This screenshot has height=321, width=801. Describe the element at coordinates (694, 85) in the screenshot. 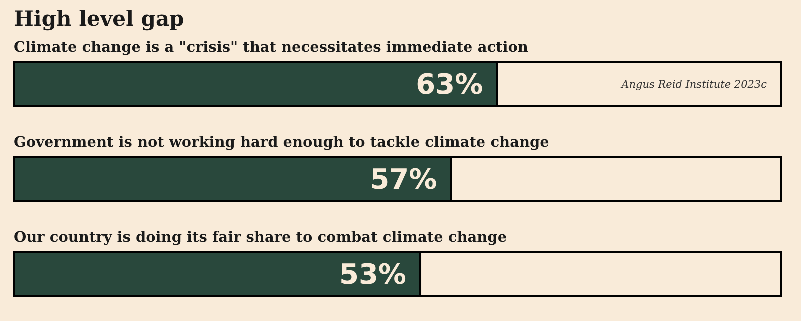

I see `annotation: Angus Reid Institute 2023c` at that location.